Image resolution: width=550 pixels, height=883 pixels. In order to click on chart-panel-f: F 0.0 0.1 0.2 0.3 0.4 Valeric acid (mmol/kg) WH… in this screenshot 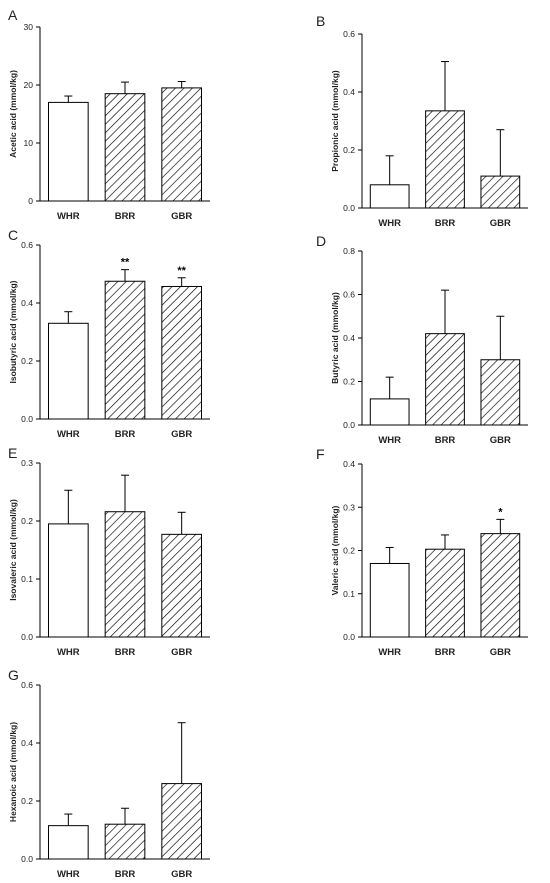, I will do `click(422, 552)`.